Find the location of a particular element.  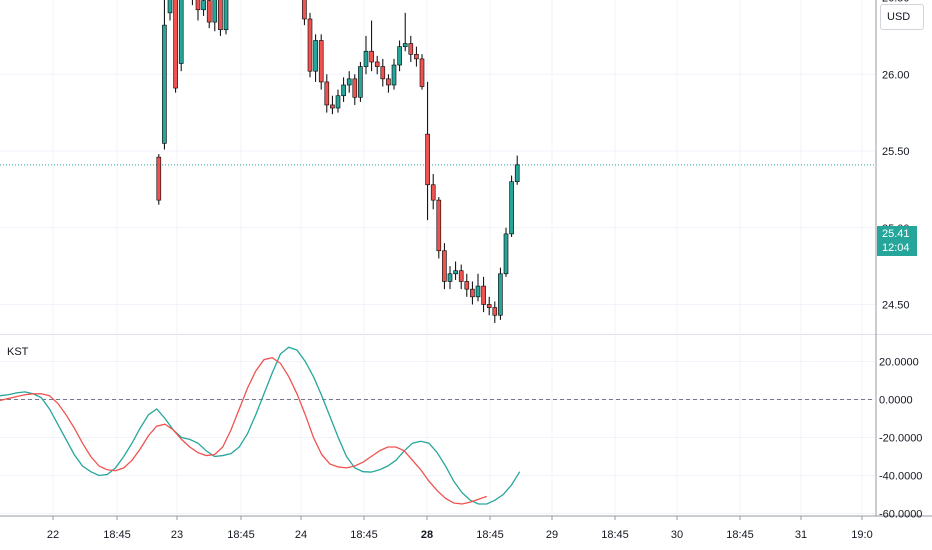

time-tick-label: 24 is located at coordinates (301, 535).